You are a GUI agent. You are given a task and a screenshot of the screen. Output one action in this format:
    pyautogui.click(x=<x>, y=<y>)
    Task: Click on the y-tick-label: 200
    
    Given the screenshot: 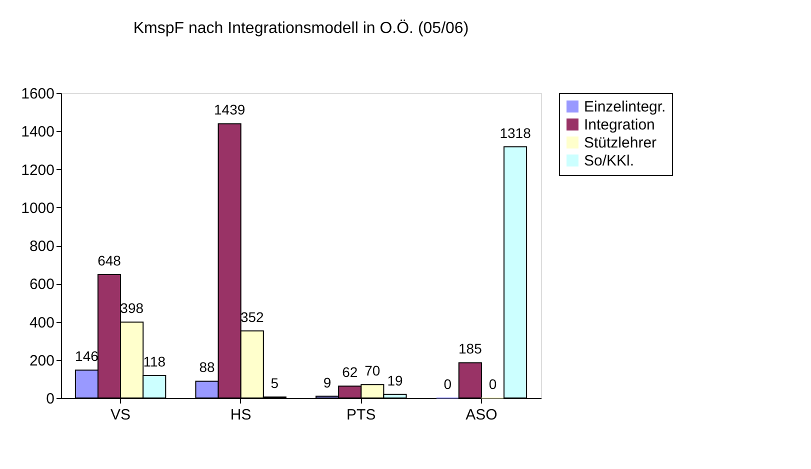 What is the action you would take?
    pyautogui.click(x=41, y=361)
    